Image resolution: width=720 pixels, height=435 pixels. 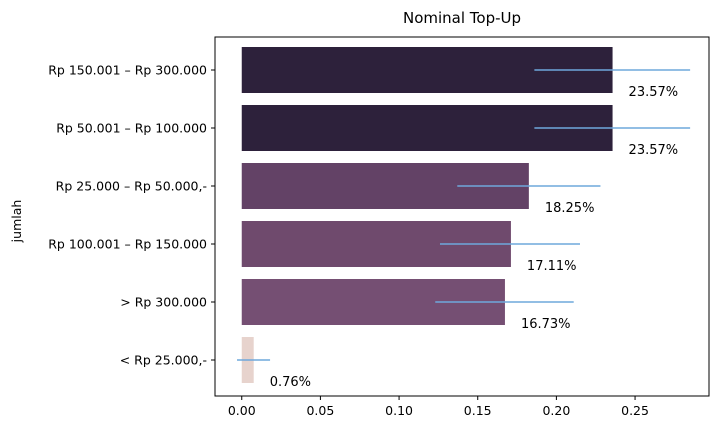 I want to click on x-tick-label: 0.00, so click(x=242, y=410).